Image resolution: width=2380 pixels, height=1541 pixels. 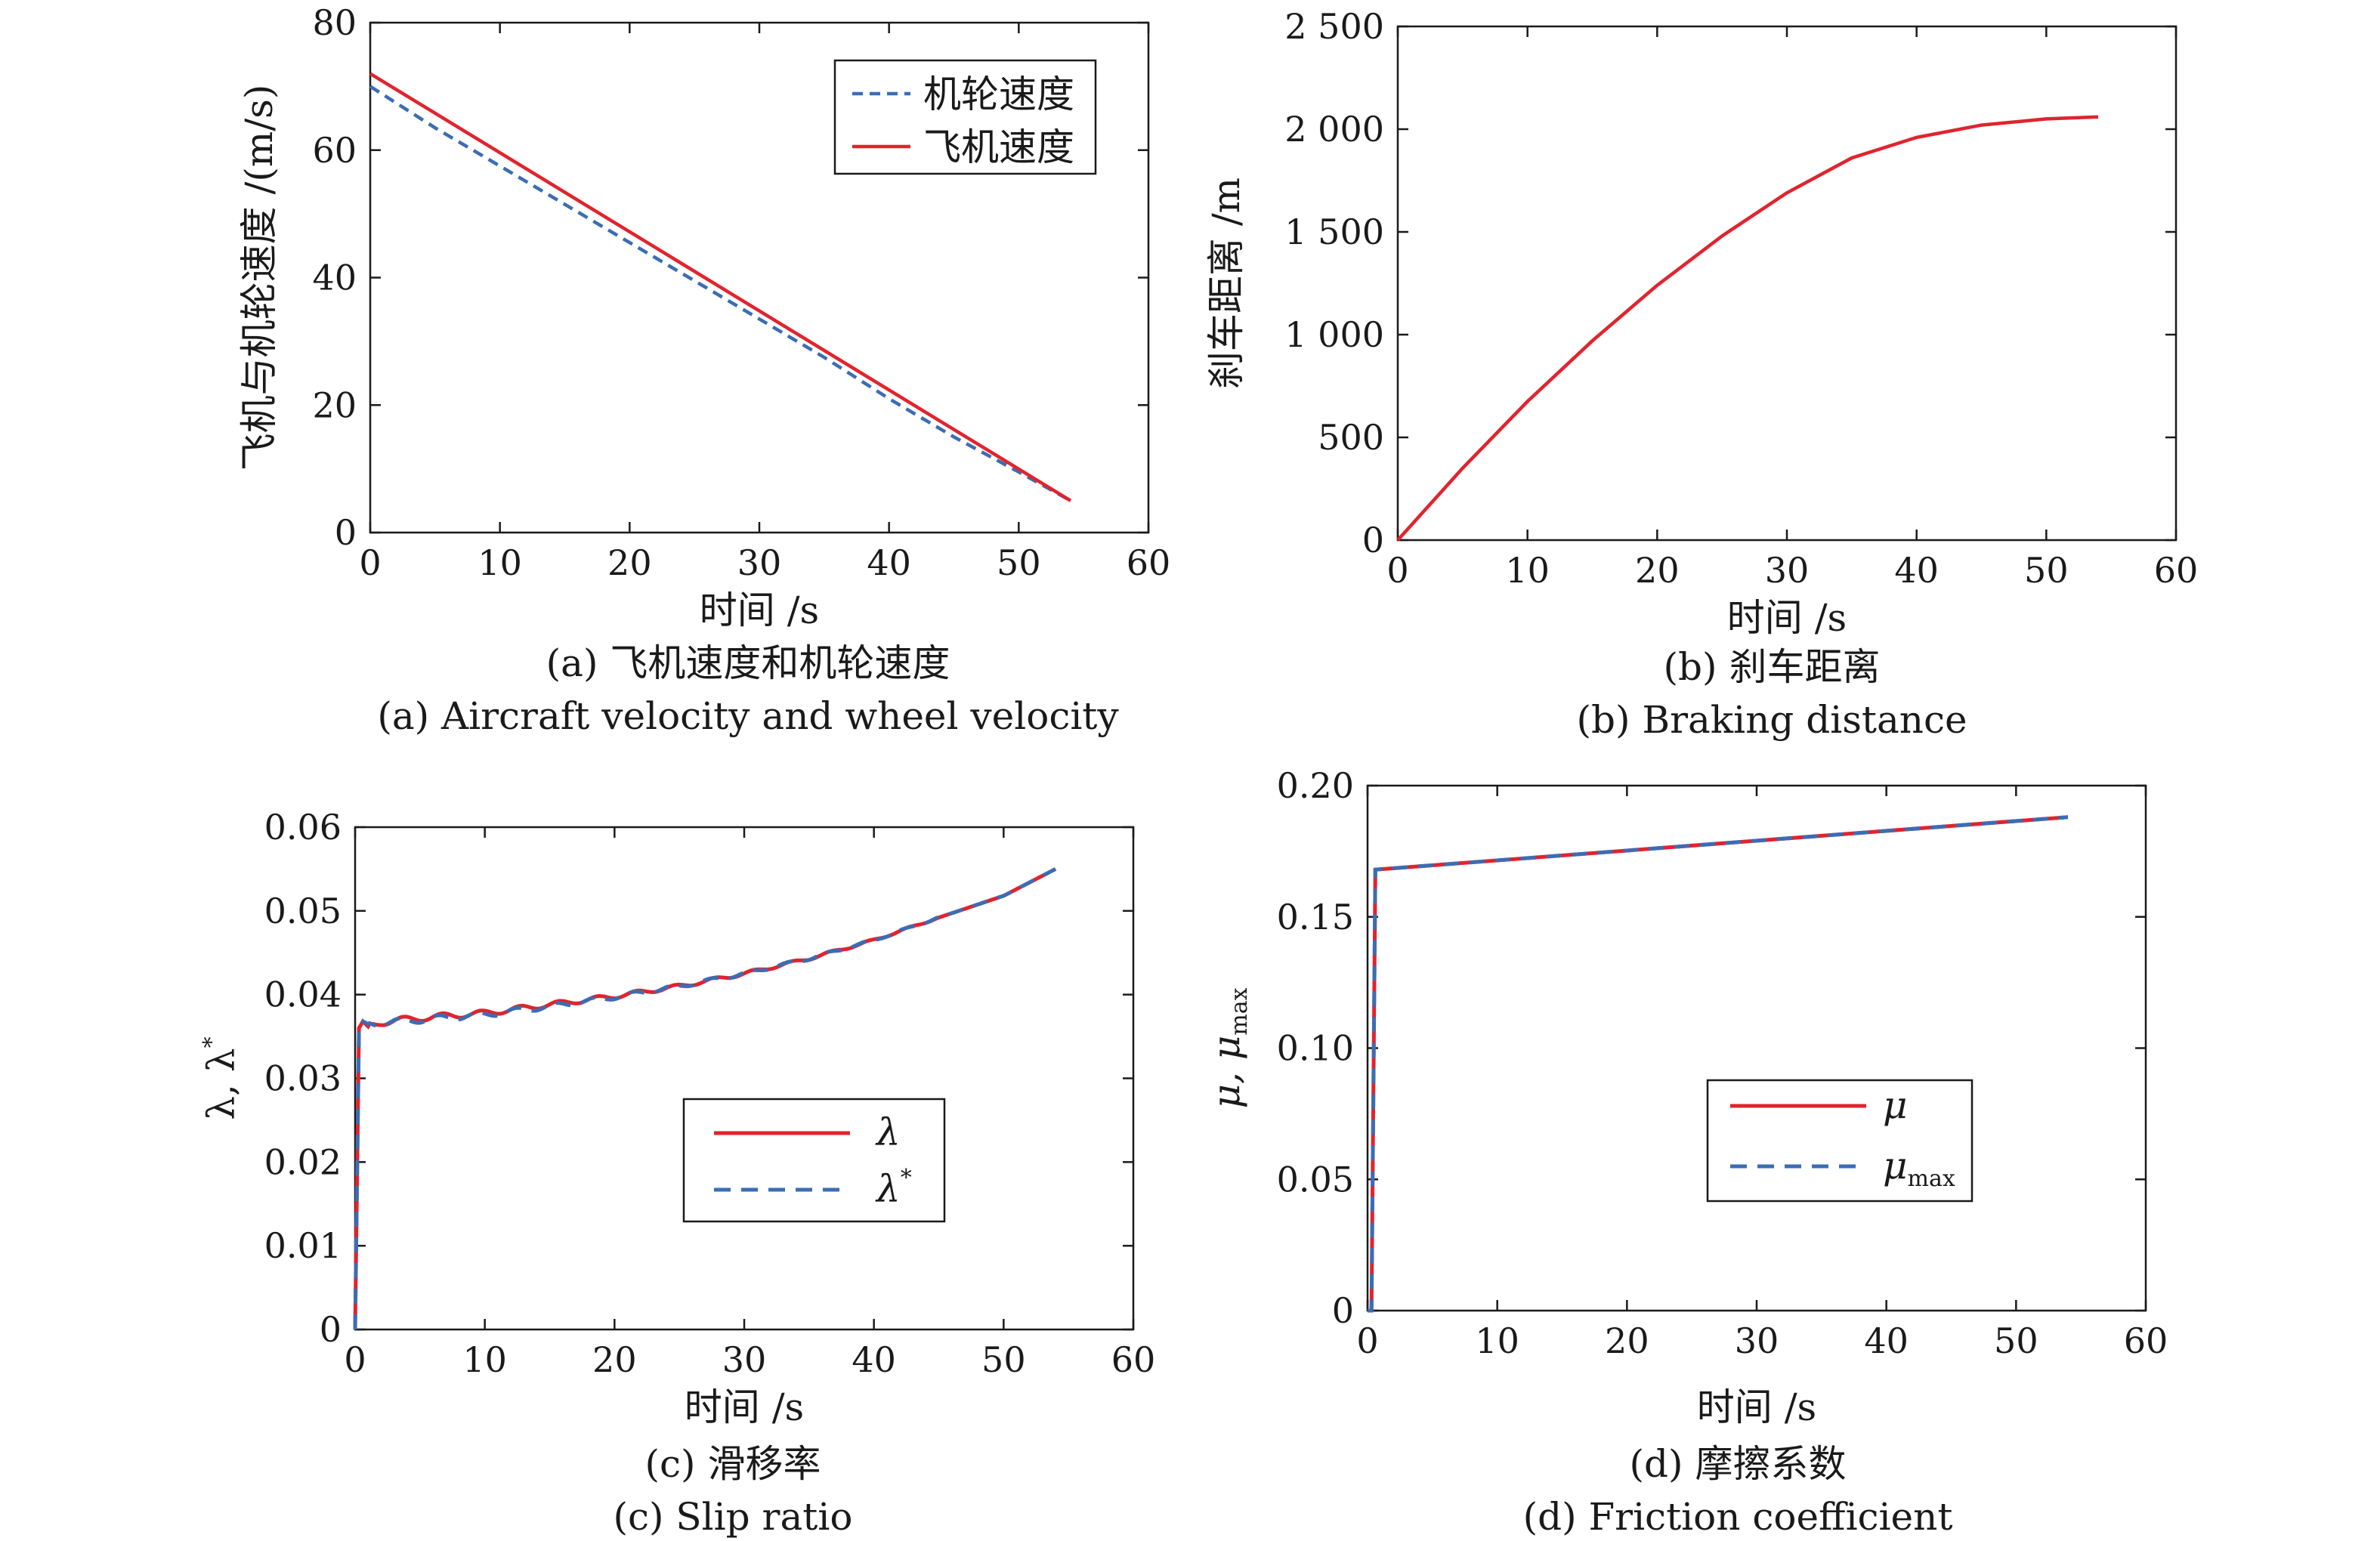 I want to click on y-tick-label: 1 000, so click(x=1334, y=334).